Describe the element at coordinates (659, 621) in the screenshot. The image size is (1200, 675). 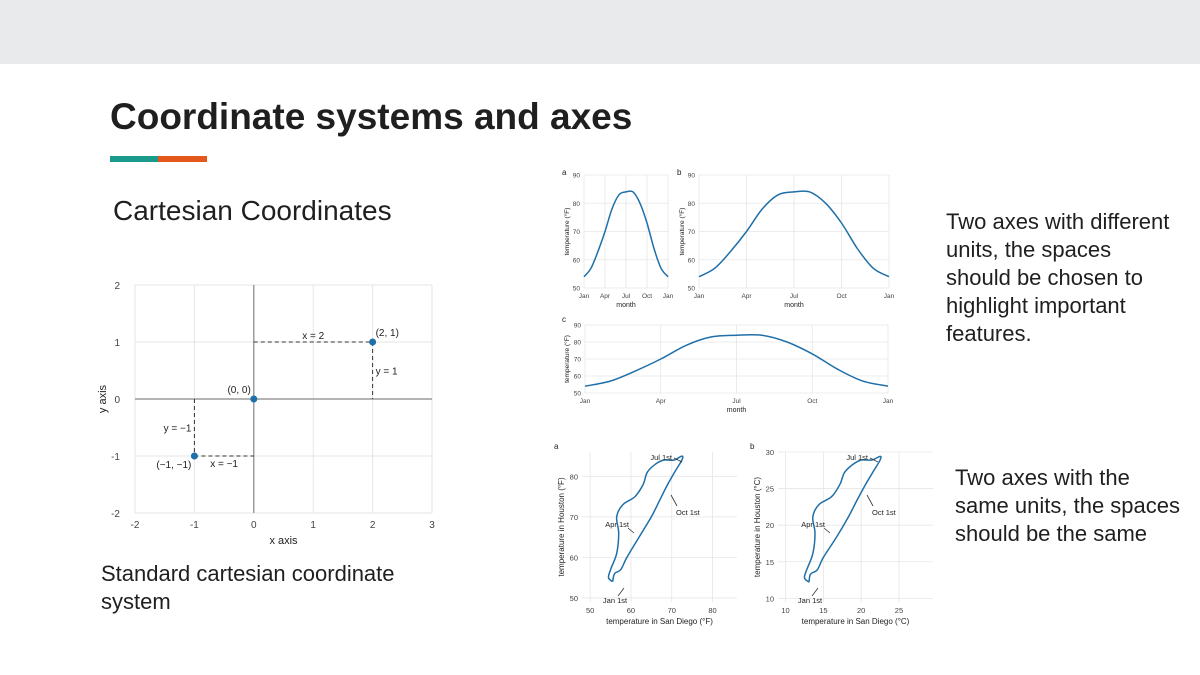
I see `x-axis-label: temperature in San Diego (°F)` at that location.